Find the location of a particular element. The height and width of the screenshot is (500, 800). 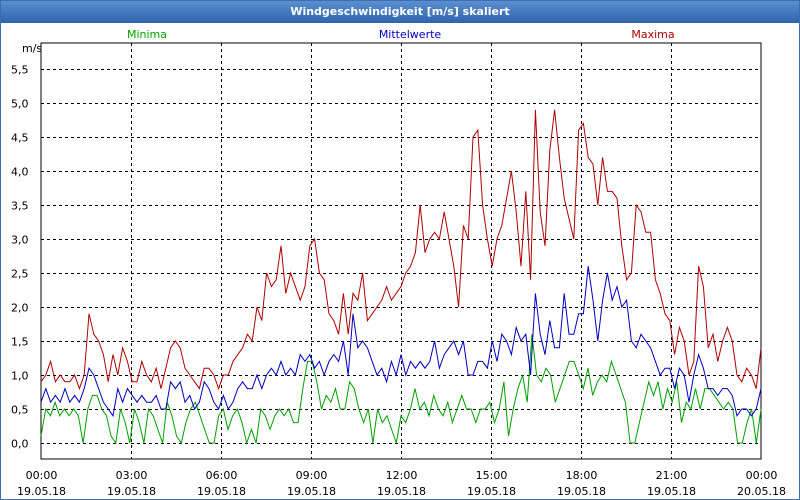

y-tick-label: 3,0 is located at coordinates (20, 240).